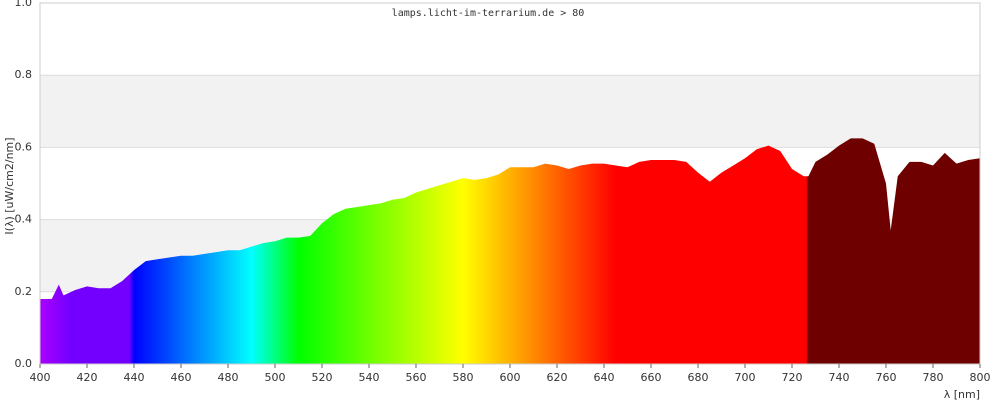 This screenshot has height=400, width=1000. I want to click on x-tick-label: 760, so click(886, 377).